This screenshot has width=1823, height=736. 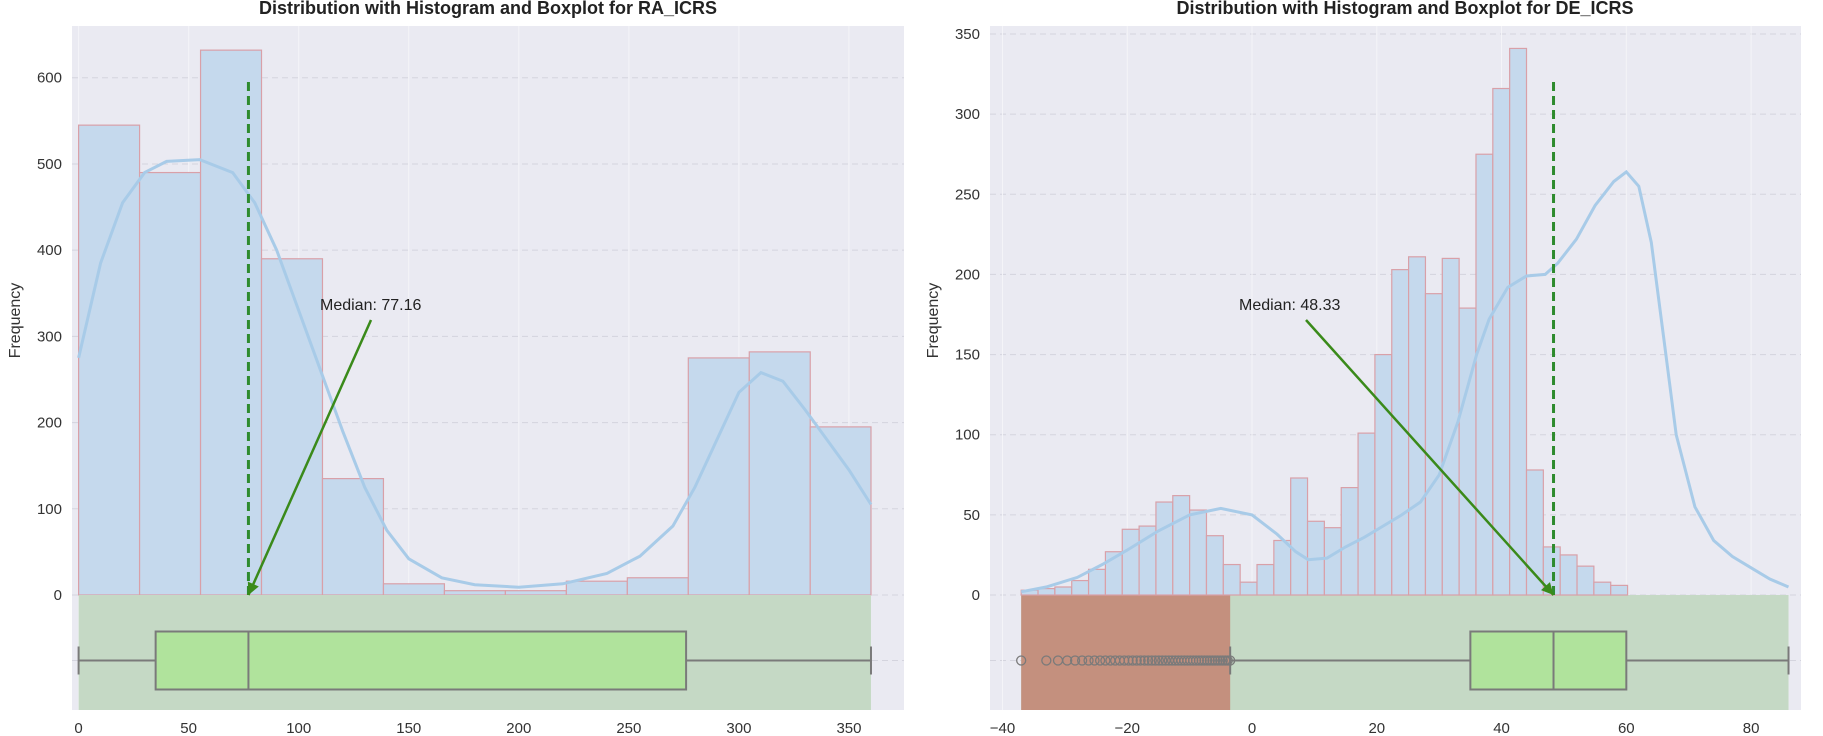 What do you see at coordinates (78, 728) in the screenshot?
I see `x-tick-label: 0` at bounding box center [78, 728].